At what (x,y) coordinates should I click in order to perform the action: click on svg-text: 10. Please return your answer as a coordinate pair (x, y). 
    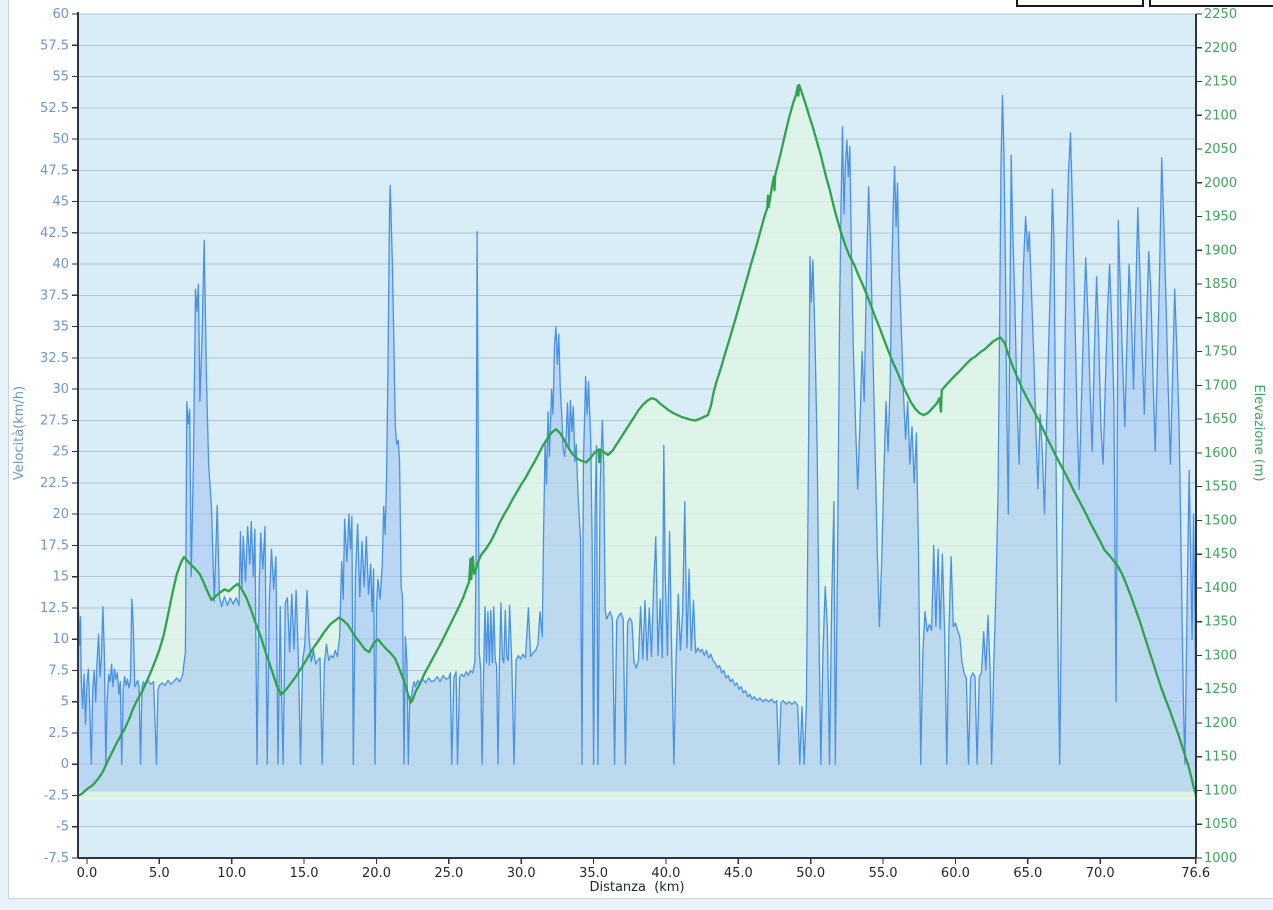
    Looking at the image, I should click on (60, 639).